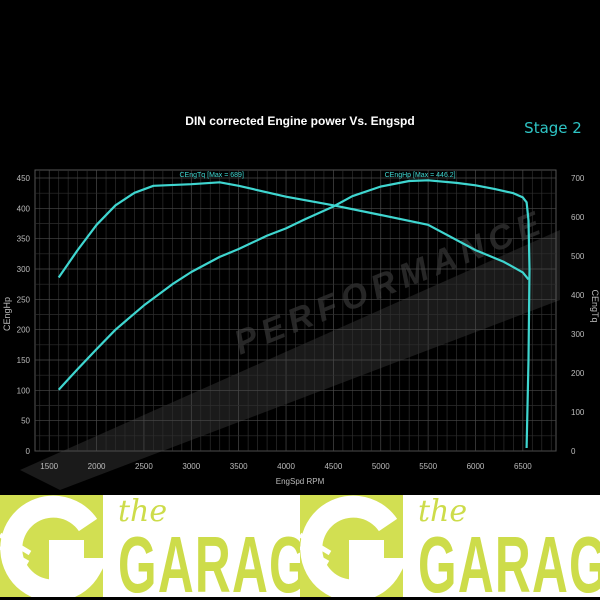 The height and width of the screenshot is (600, 600). Describe the element at coordinates (573, 451) in the screenshot. I see `y-right-tick-label: 0` at that location.